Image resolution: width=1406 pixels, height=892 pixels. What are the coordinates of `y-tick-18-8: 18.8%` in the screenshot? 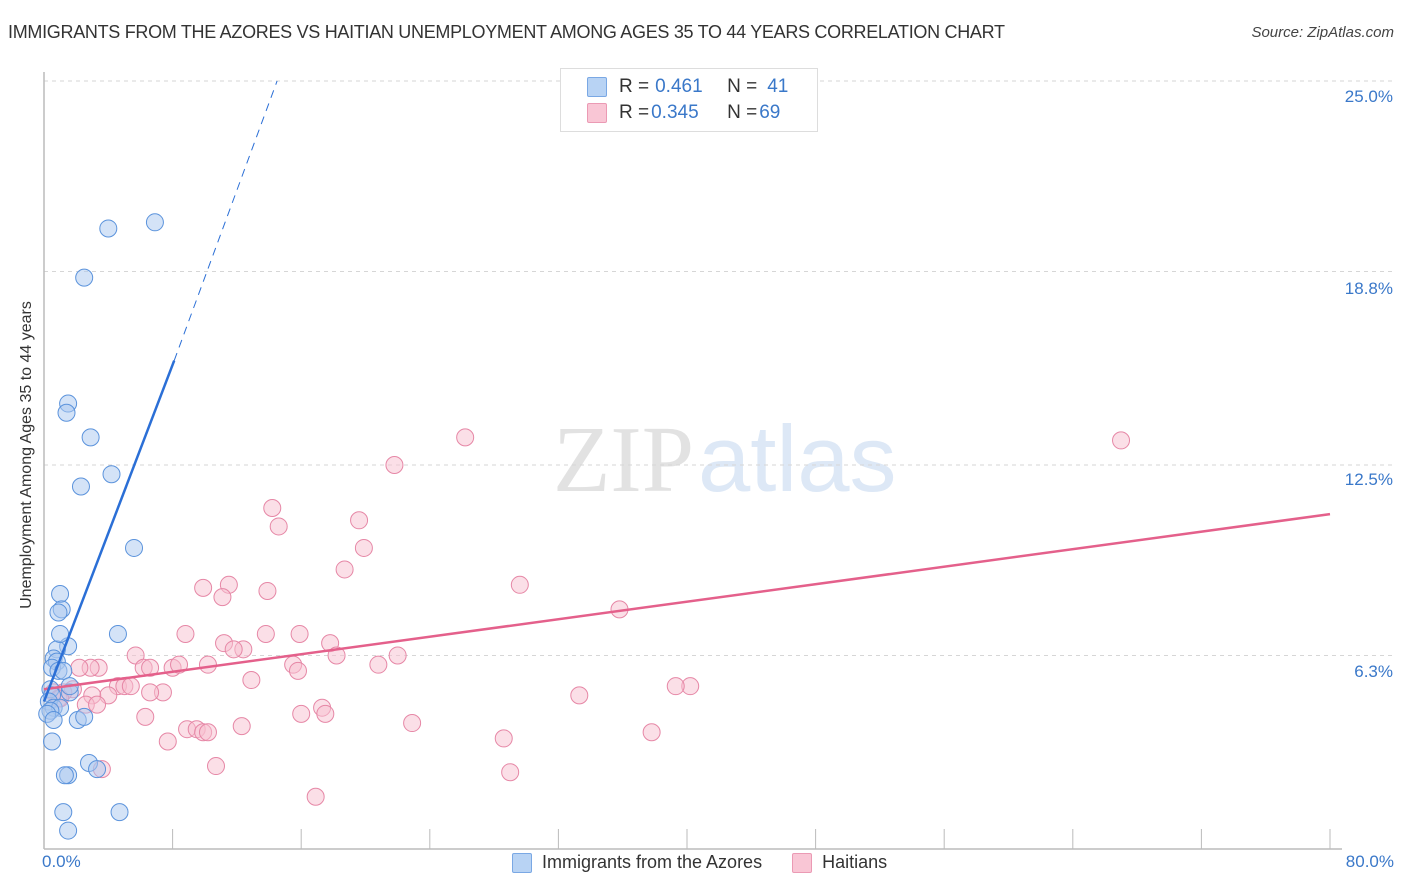 It's located at (1368, 288).